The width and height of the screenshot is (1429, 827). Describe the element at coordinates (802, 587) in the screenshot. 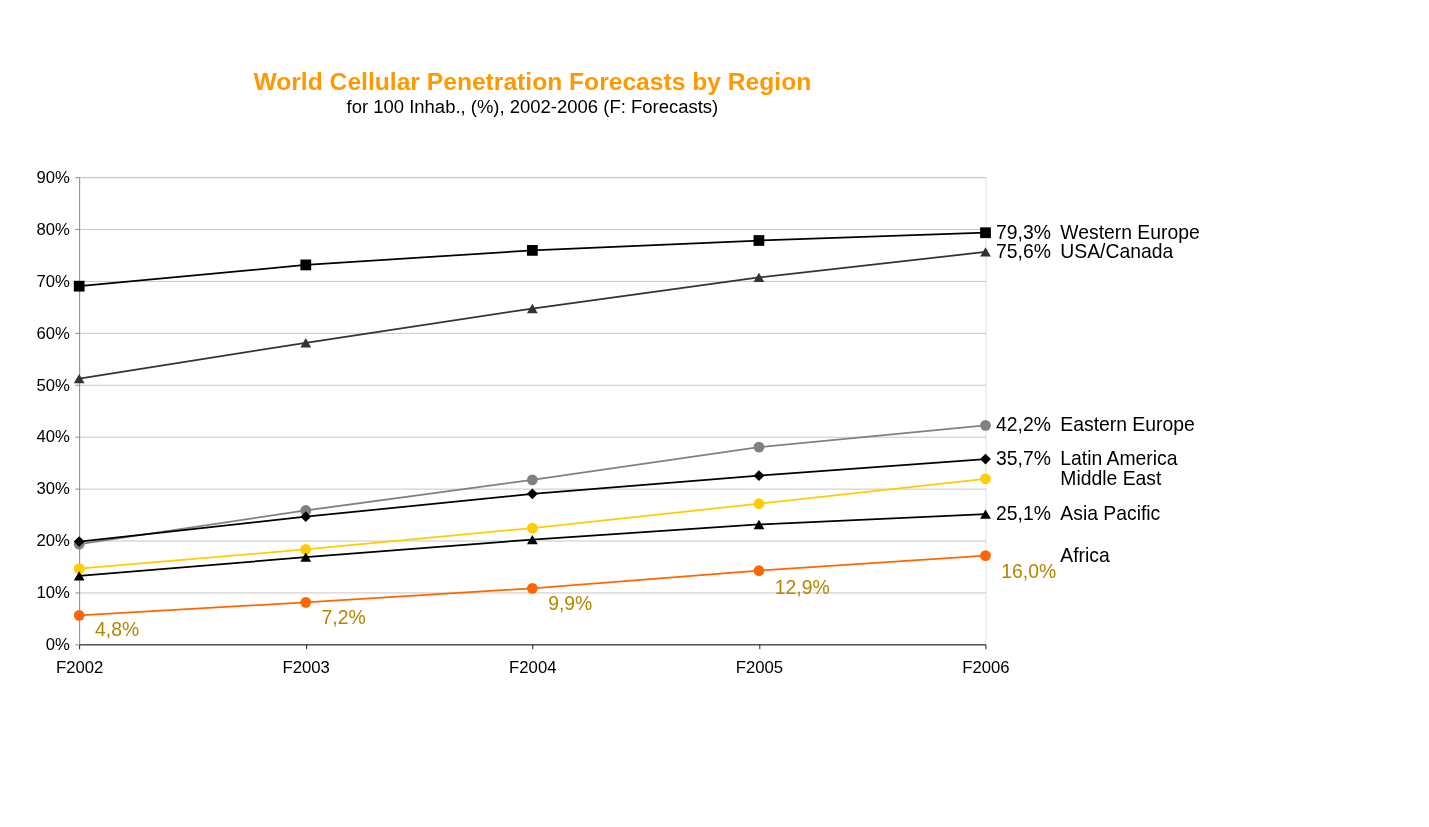

I see `annotation: 12,9%` at that location.